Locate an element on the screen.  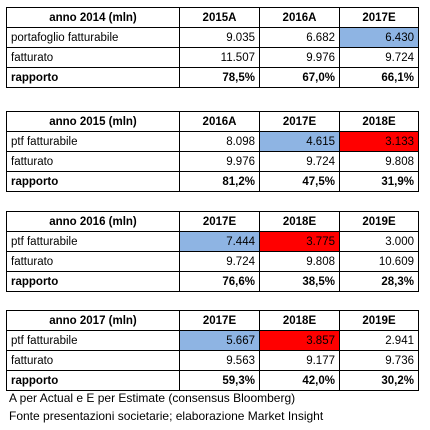
highlighted-cell: 5.667 is located at coordinates (219, 340).